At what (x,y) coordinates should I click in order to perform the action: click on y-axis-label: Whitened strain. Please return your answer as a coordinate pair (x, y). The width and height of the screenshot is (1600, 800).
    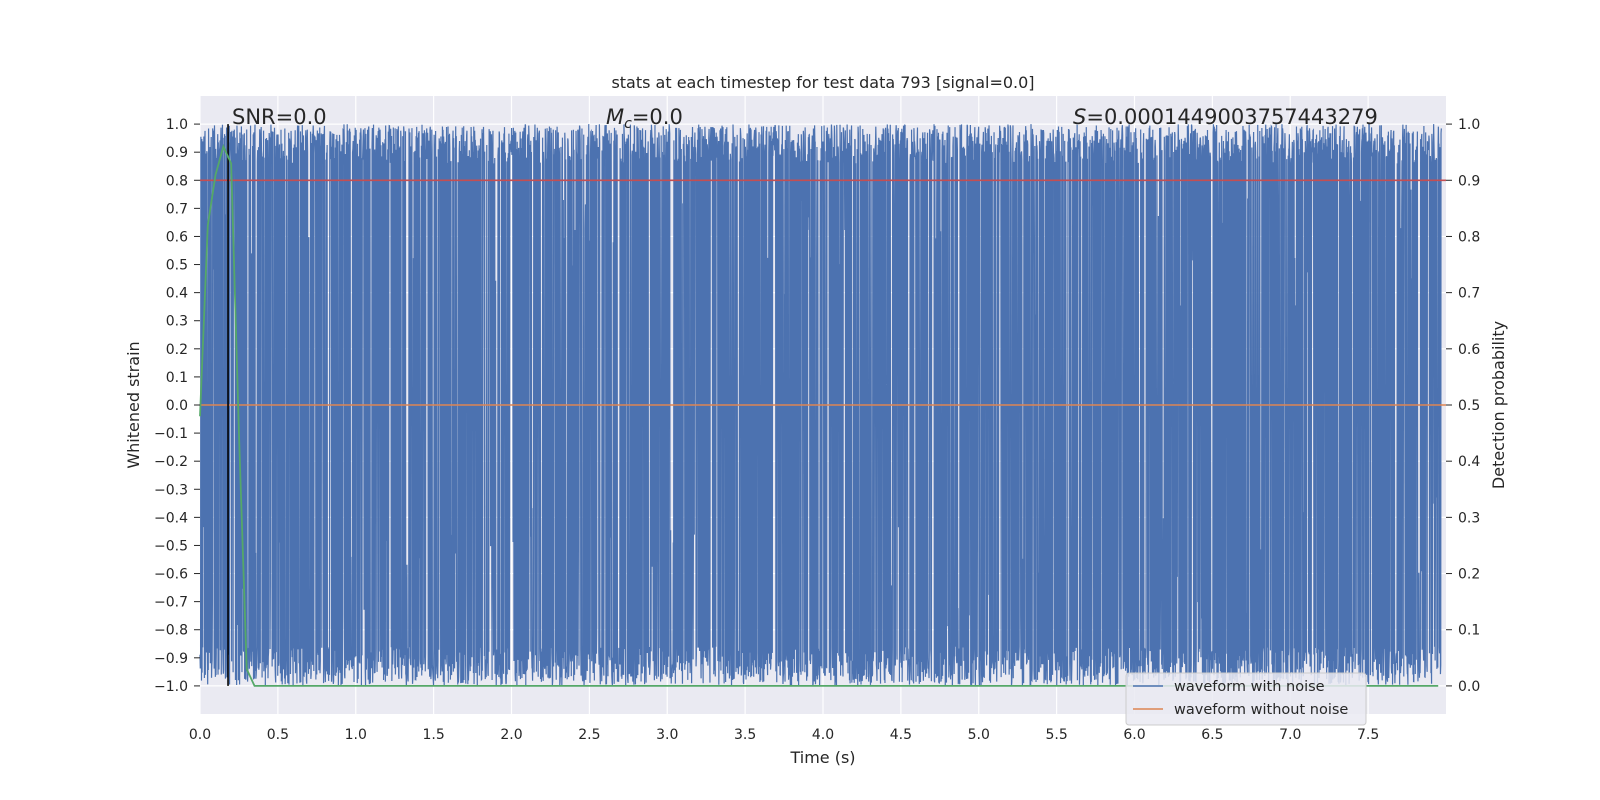
    Looking at the image, I should click on (133, 404).